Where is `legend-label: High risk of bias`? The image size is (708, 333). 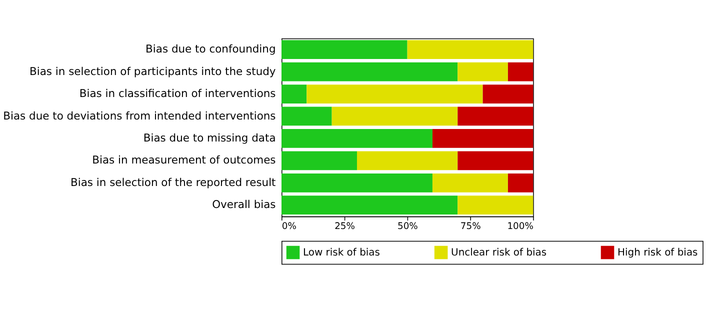 legend-label: High risk of bias is located at coordinates (657, 253).